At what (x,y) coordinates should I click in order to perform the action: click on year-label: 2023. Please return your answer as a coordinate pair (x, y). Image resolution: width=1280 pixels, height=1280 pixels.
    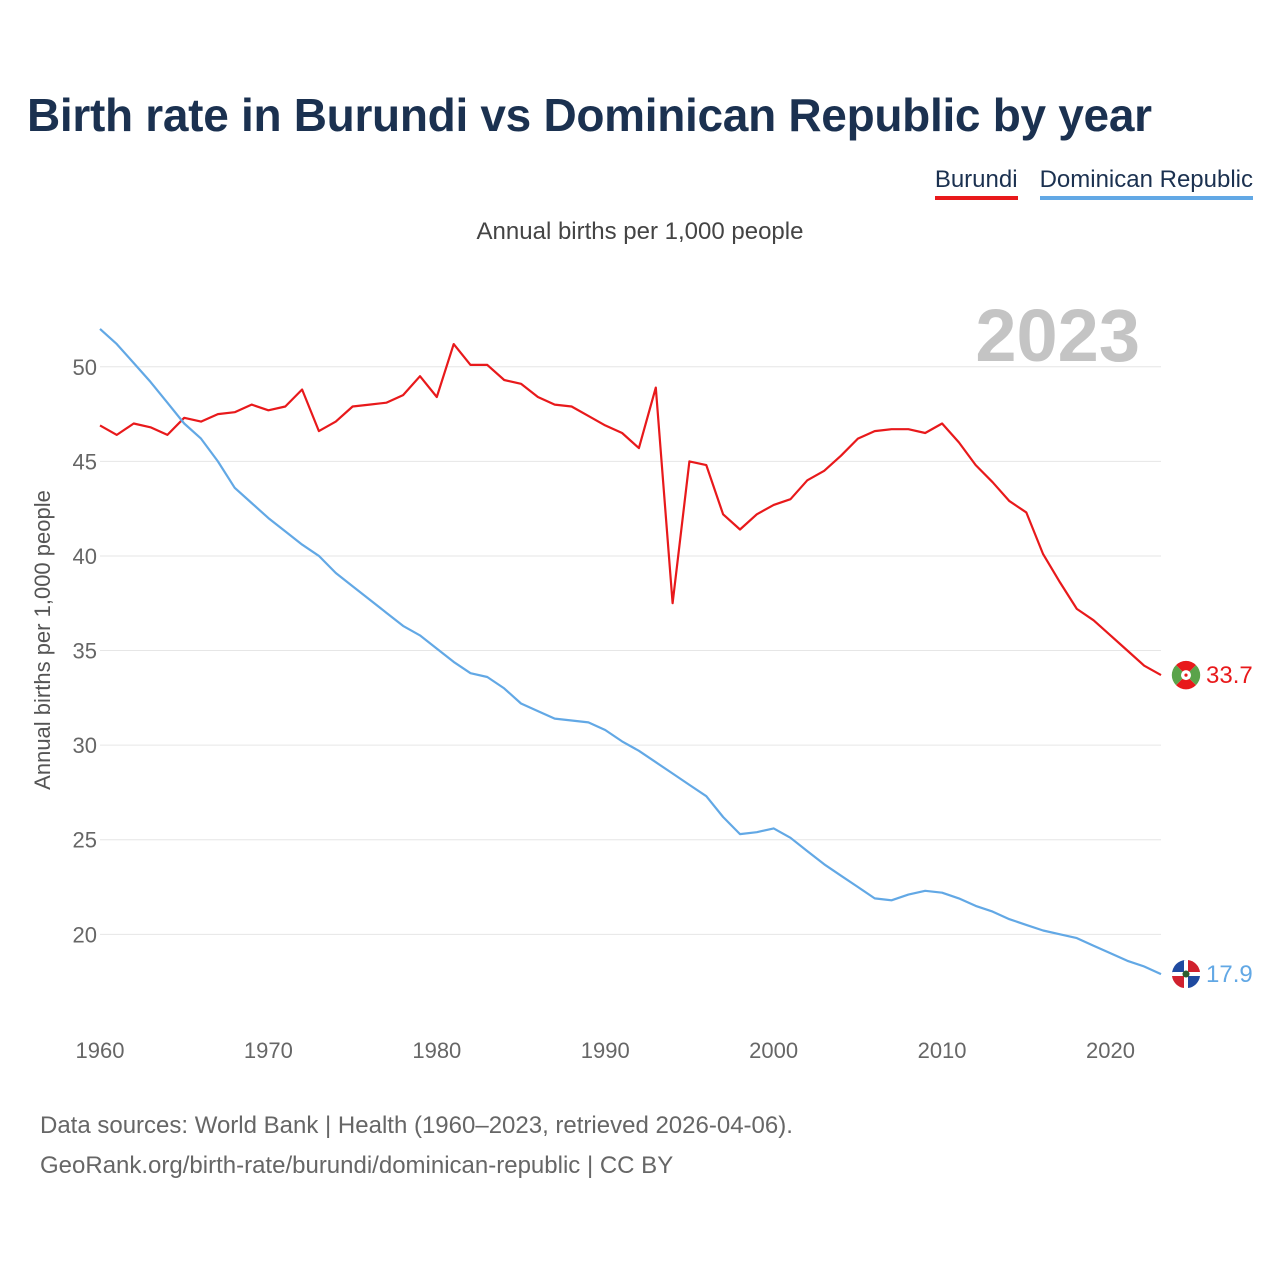
    Looking at the image, I should click on (1057, 335).